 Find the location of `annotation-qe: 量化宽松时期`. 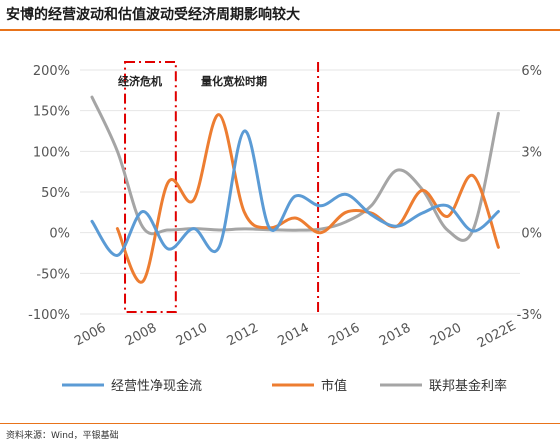

annotation-qe: 量化宽松时期 is located at coordinates (234, 81).